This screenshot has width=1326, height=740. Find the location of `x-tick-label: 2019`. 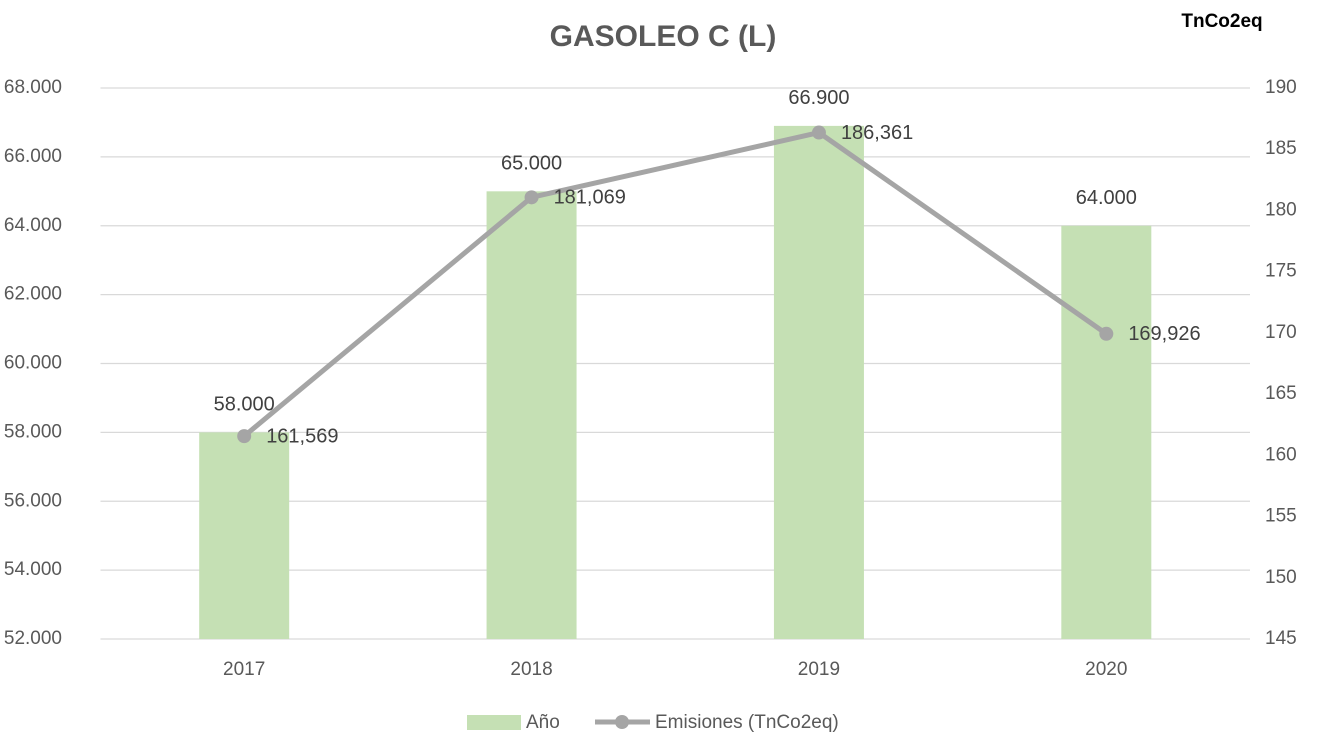

x-tick-label: 2019 is located at coordinates (819, 669).